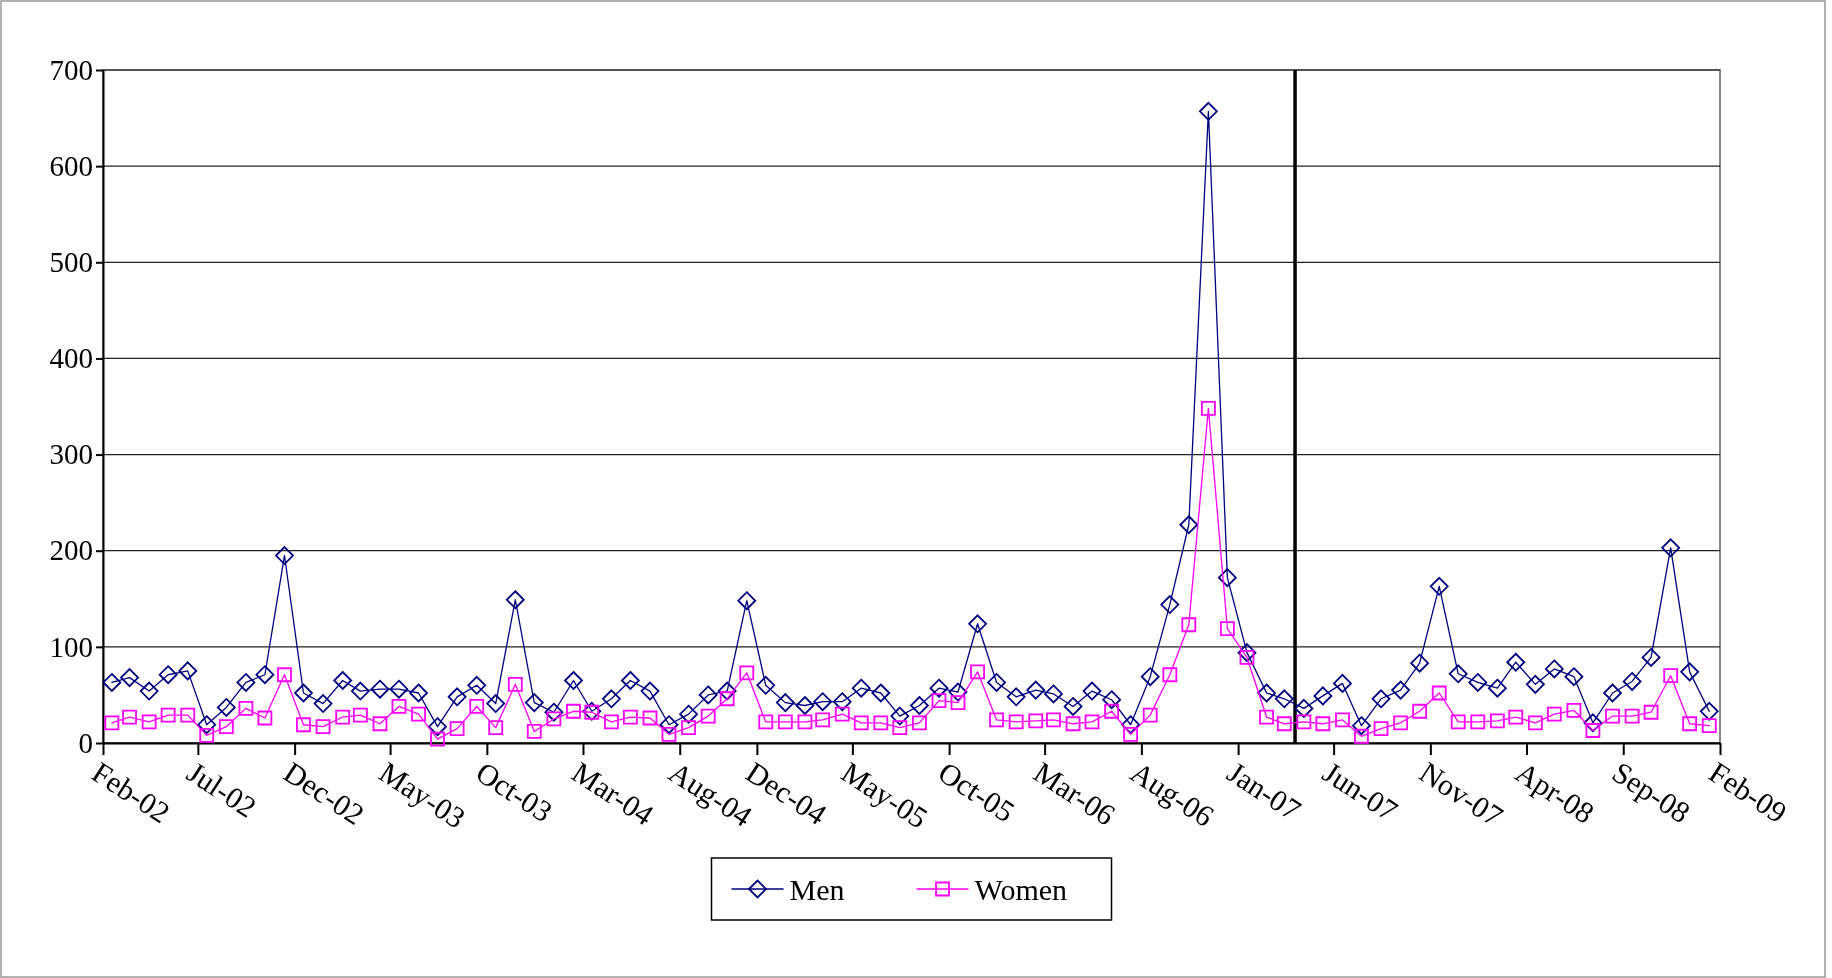 The width and height of the screenshot is (1832, 978). Describe the element at coordinates (1021, 889) in the screenshot. I see `legend-label: Women` at that location.